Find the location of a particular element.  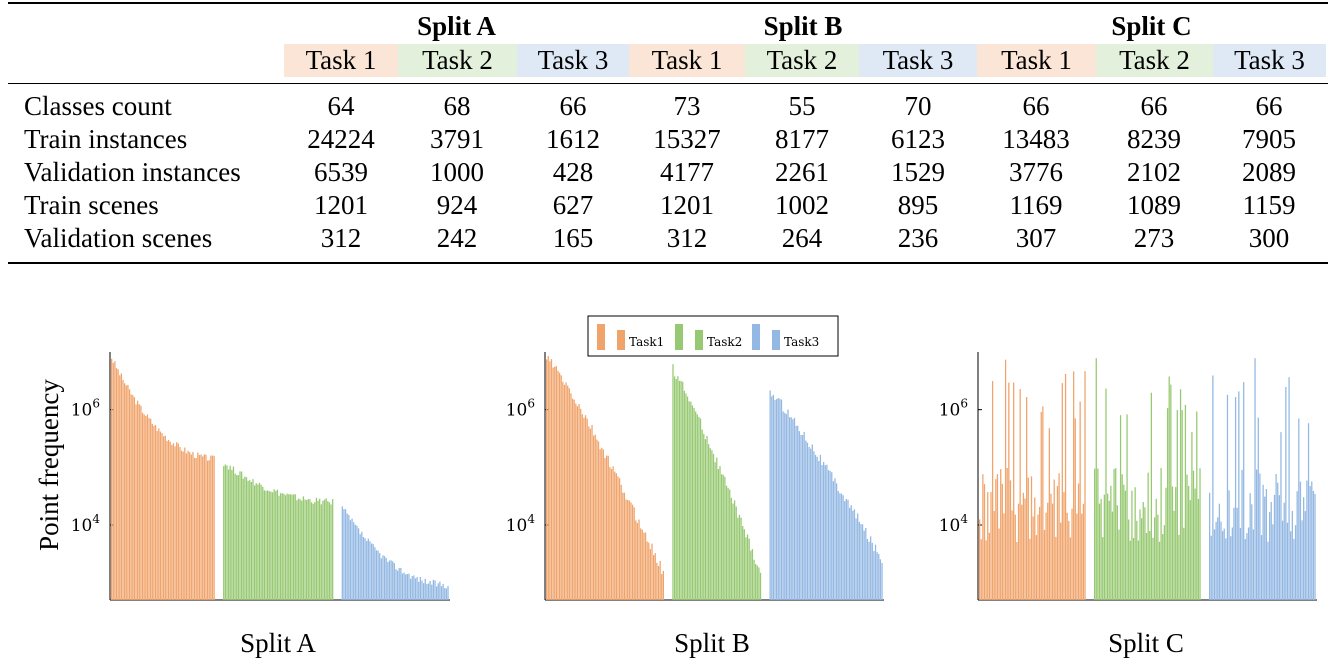

table-cell: 312 is located at coordinates (341, 238).